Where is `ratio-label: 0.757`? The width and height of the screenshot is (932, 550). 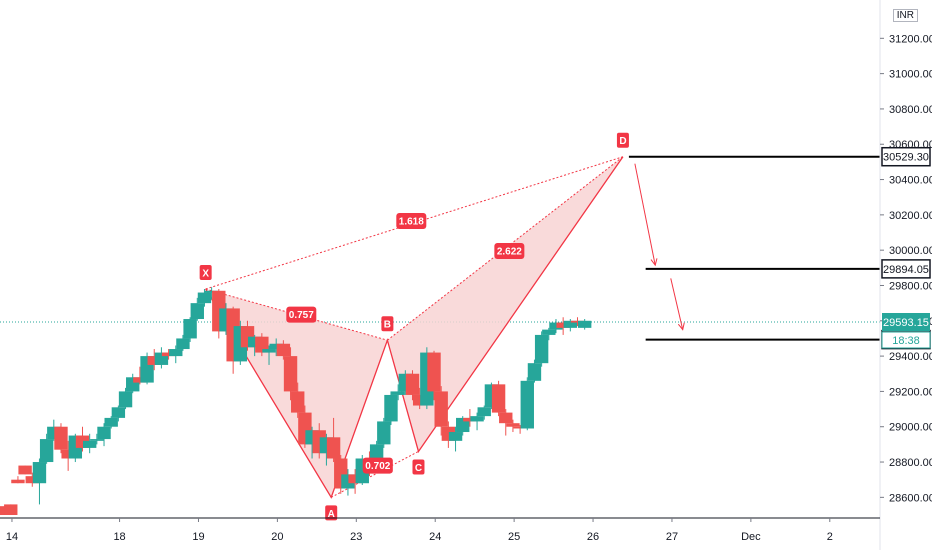 ratio-label: 0.757 is located at coordinates (301, 315).